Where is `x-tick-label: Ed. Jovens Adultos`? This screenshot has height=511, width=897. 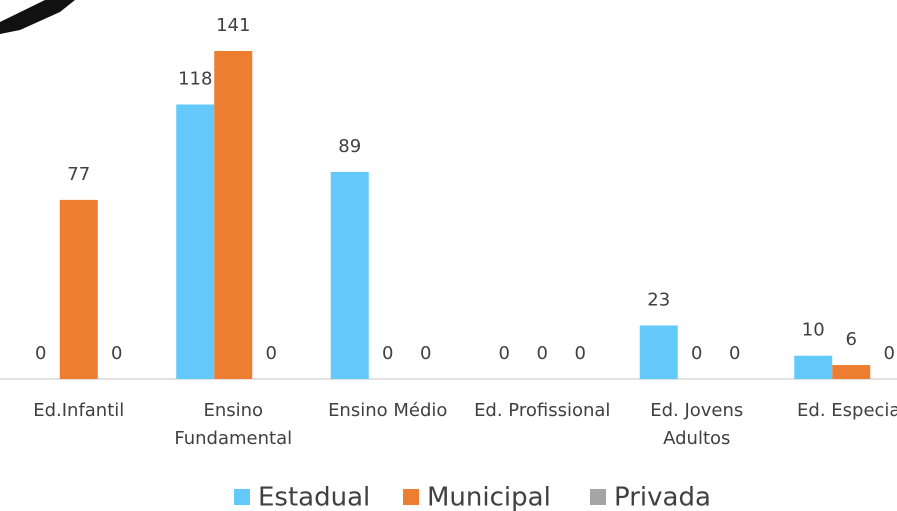 x-tick-label: Ed. Jovens Adultos is located at coordinates (696, 424).